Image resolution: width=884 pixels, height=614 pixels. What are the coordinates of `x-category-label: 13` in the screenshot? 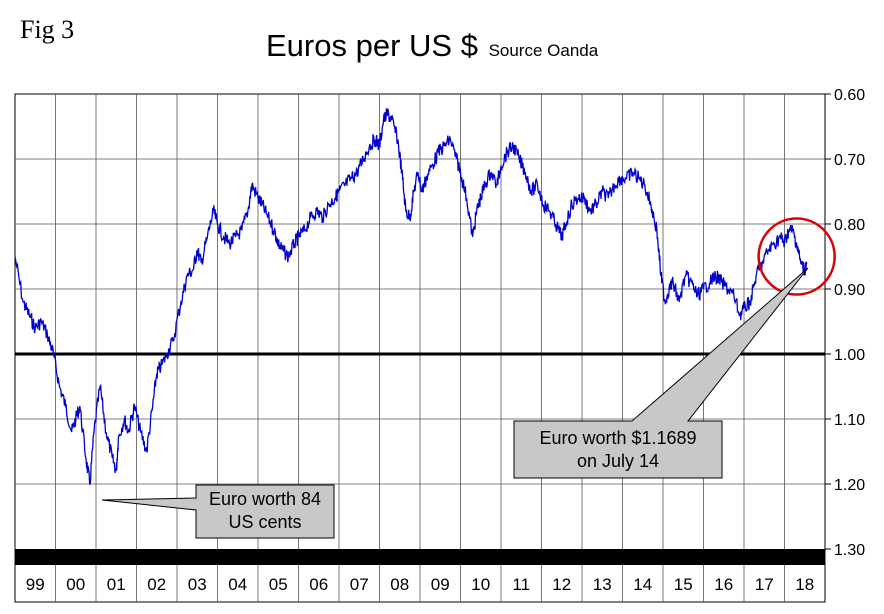 It's located at (602, 584).